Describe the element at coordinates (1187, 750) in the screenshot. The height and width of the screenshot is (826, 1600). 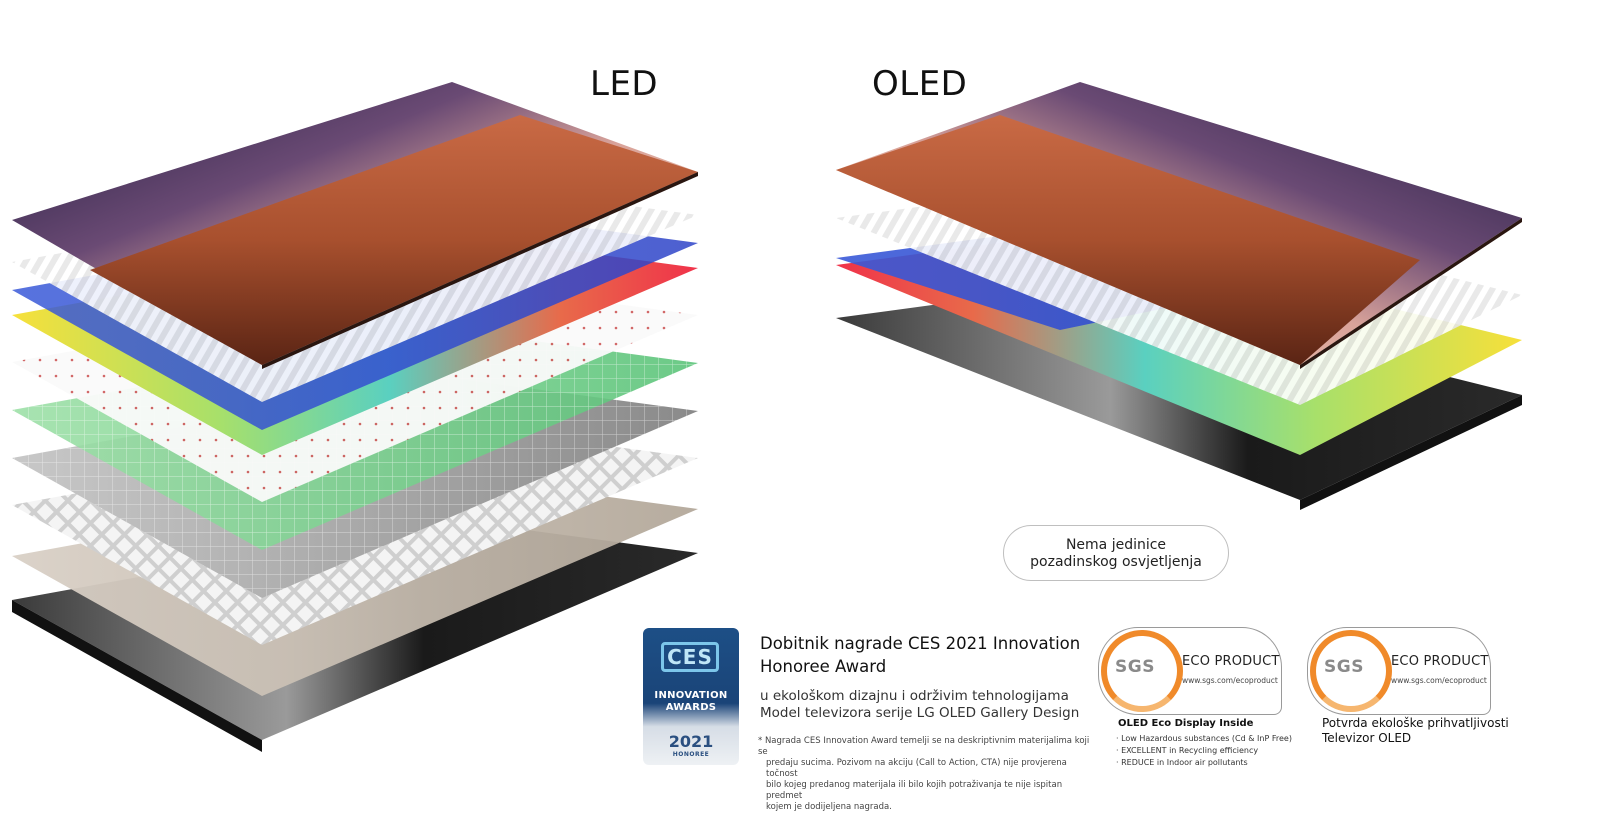
I see `sgs1-item: · EXCELLENT in Recycling efficiency` at that location.